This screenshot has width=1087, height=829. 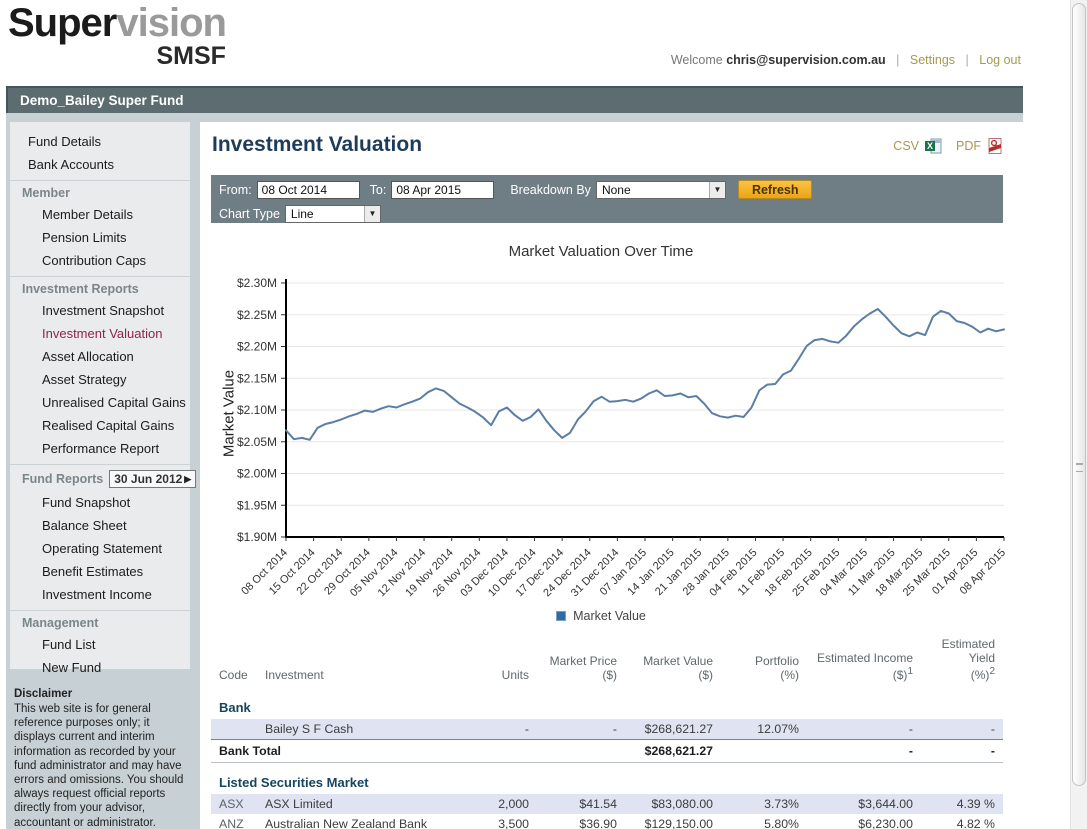 I want to click on sidebar-item-unrealised-capital-gains: Unrealised Capital Gains, so click(x=114, y=402).